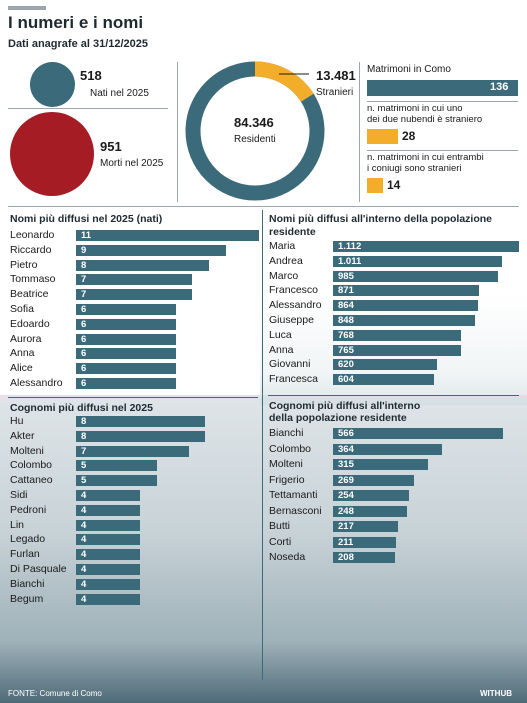 Image resolution: width=527 pixels, height=703 pixels. What do you see at coordinates (78, 44) in the screenshot?
I see `page-subtitle: Dati anagrafe al 31/12/2025` at bounding box center [78, 44].